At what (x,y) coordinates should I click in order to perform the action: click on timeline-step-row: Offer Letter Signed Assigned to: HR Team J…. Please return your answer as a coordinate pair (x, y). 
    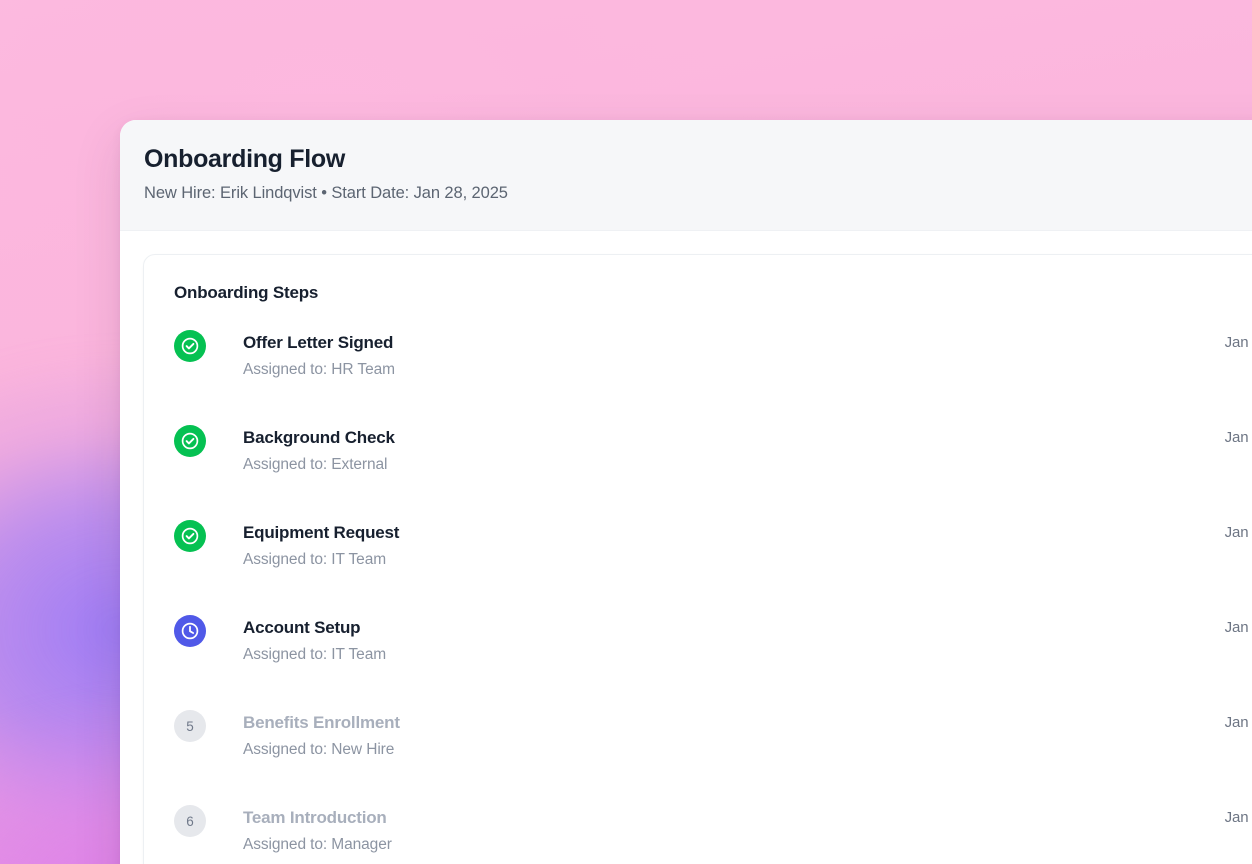
    Looking at the image, I should click on (713, 377).